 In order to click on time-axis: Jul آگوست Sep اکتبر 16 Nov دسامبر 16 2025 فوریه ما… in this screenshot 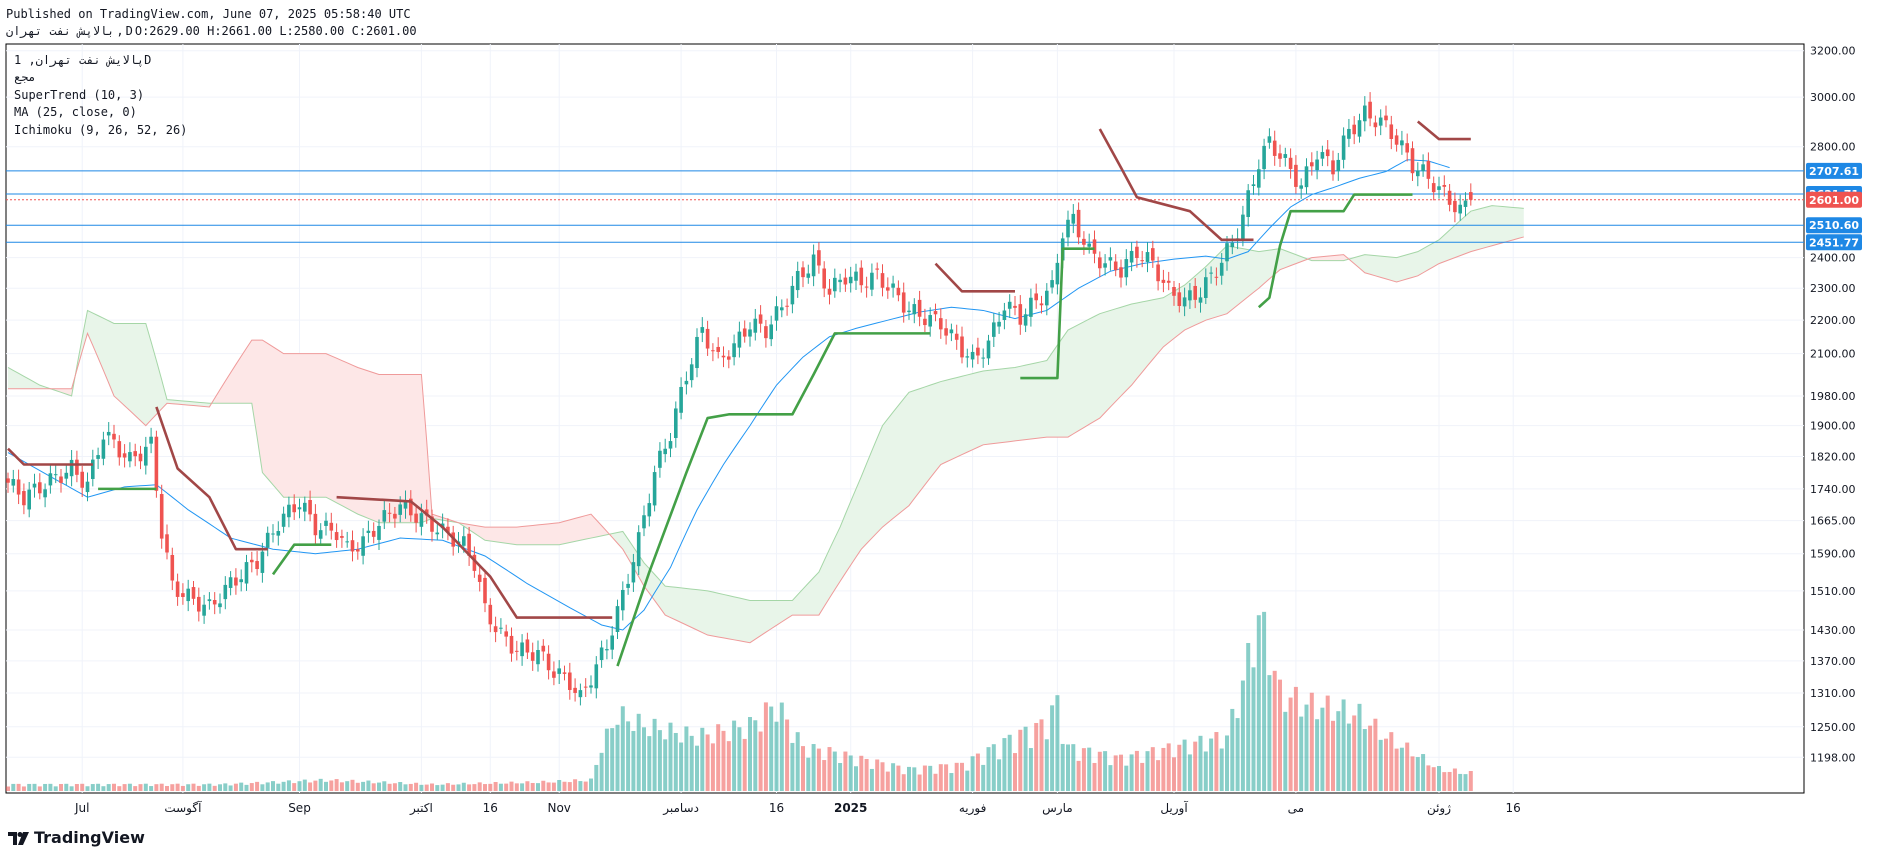, I will do `click(797, 808)`.